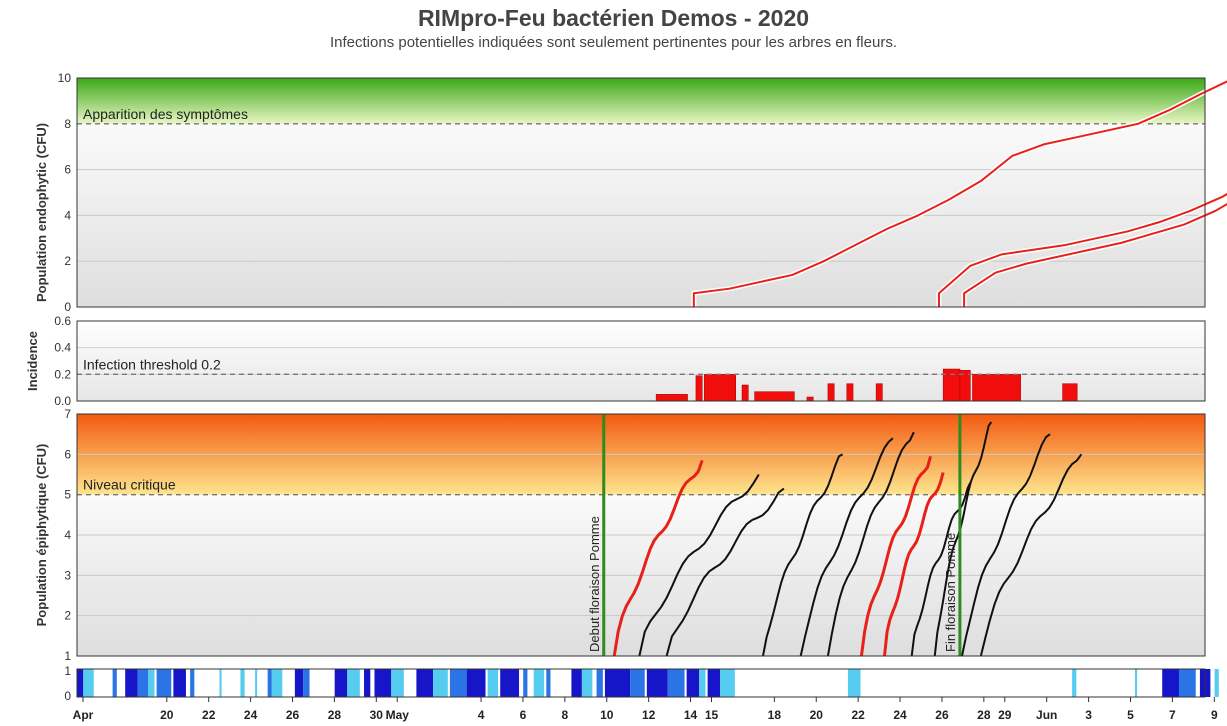 This screenshot has width=1227, height=726. I want to click on y-tick-label: 7, so click(67, 414).